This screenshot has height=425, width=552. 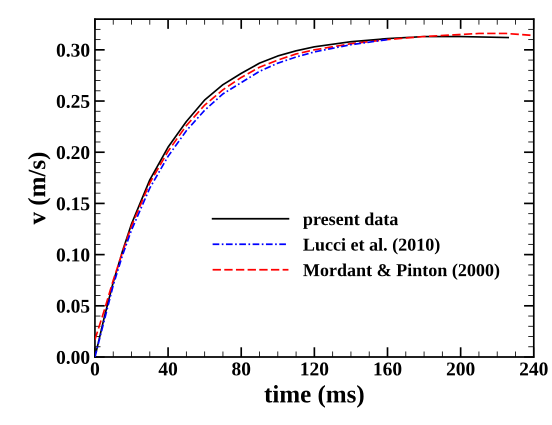 I want to click on legend-label: present data, so click(x=350, y=220).